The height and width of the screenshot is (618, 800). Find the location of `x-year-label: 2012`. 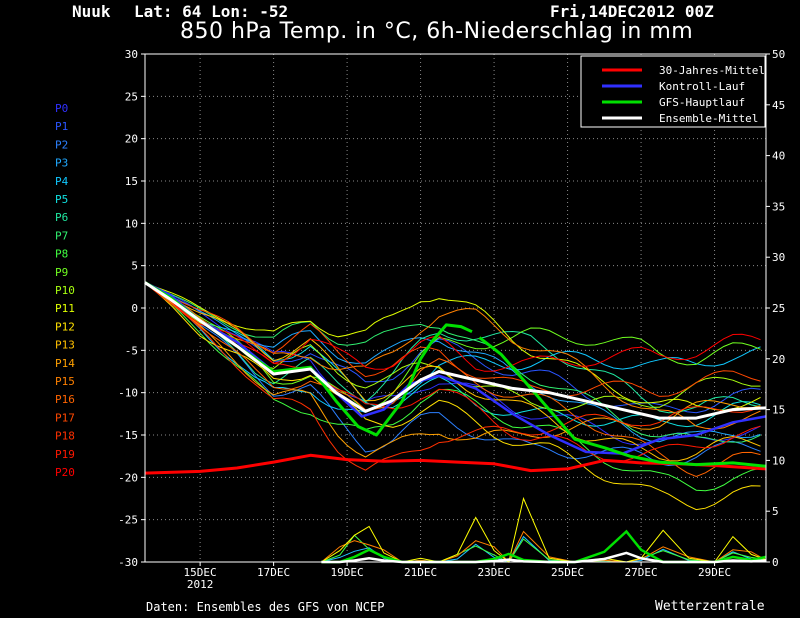

x-year-label: 2012 is located at coordinates (200, 584).